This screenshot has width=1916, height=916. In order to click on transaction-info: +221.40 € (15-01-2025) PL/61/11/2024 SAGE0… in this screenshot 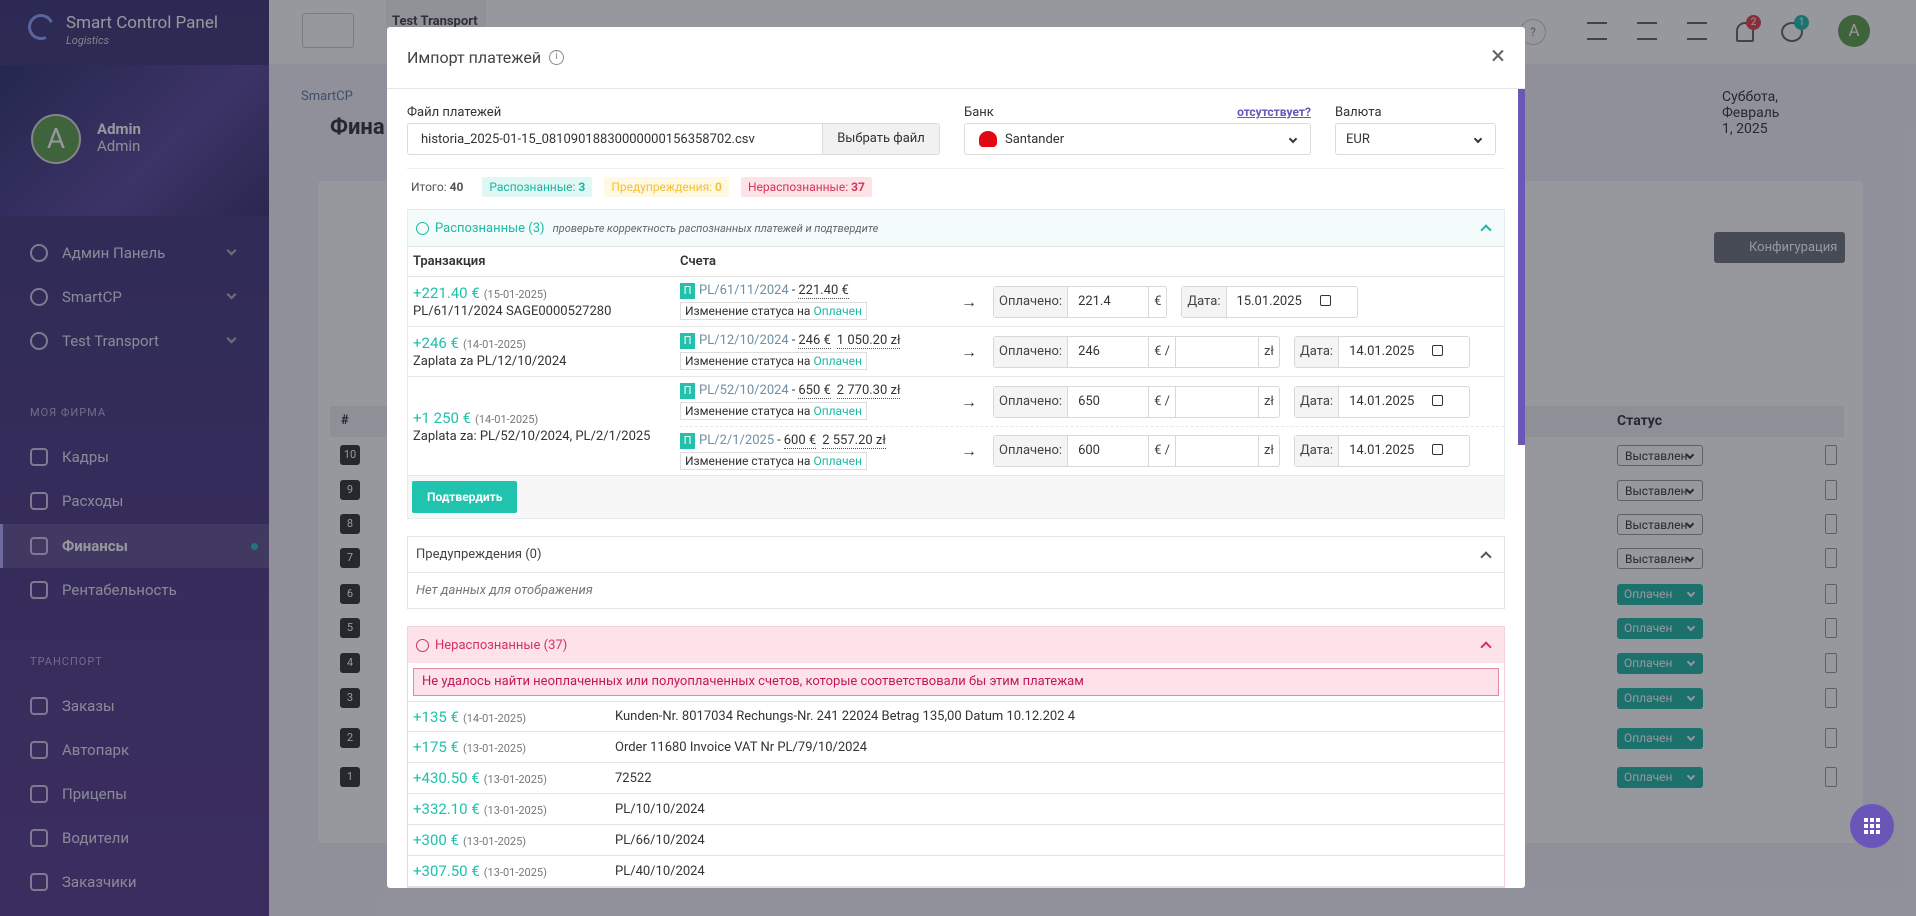, I will do `click(544, 301)`.